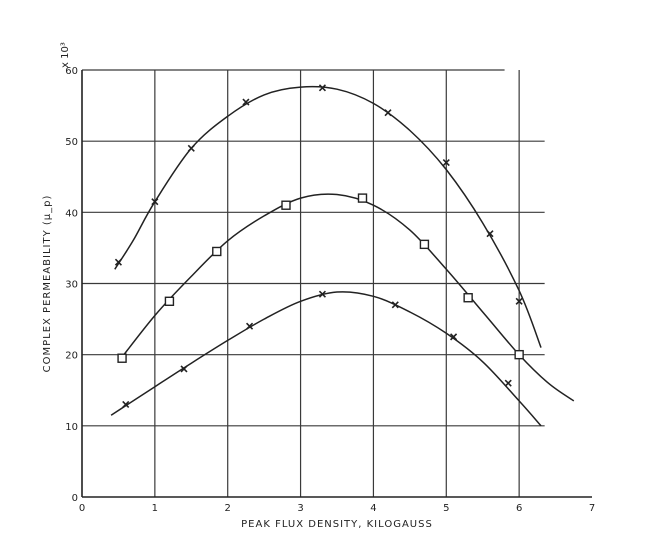 Image resolution: width=657 pixels, height=544 pixels. What do you see at coordinates (71, 142) in the screenshot?
I see `y-tick-label: 50` at bounding box center [71, 142].